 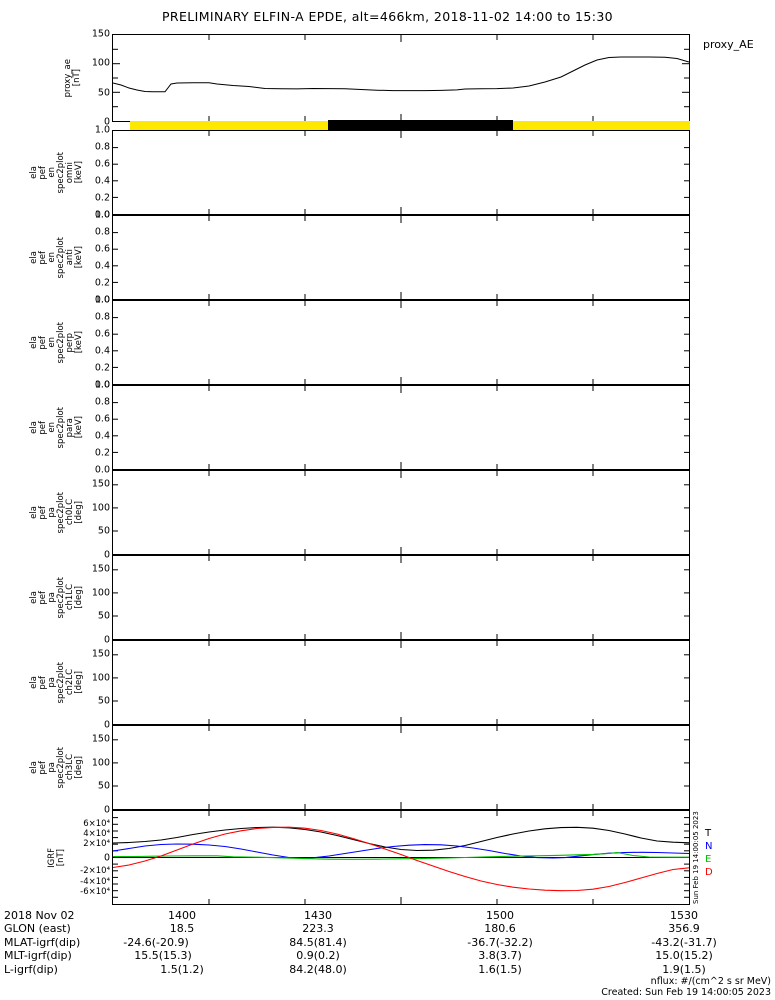 I want to click on annotation-label: GLON (east), so click(x=37, y=929).